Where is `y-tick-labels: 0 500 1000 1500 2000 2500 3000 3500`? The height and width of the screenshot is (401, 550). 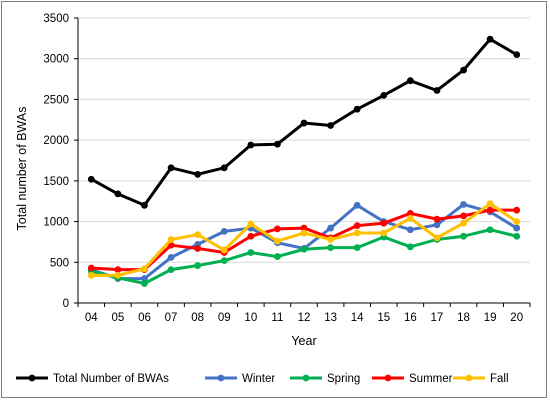 y-tick-labels: 0 500 1000 1500 2000 2500 3000 3500 is located at coordinates (56, 161).